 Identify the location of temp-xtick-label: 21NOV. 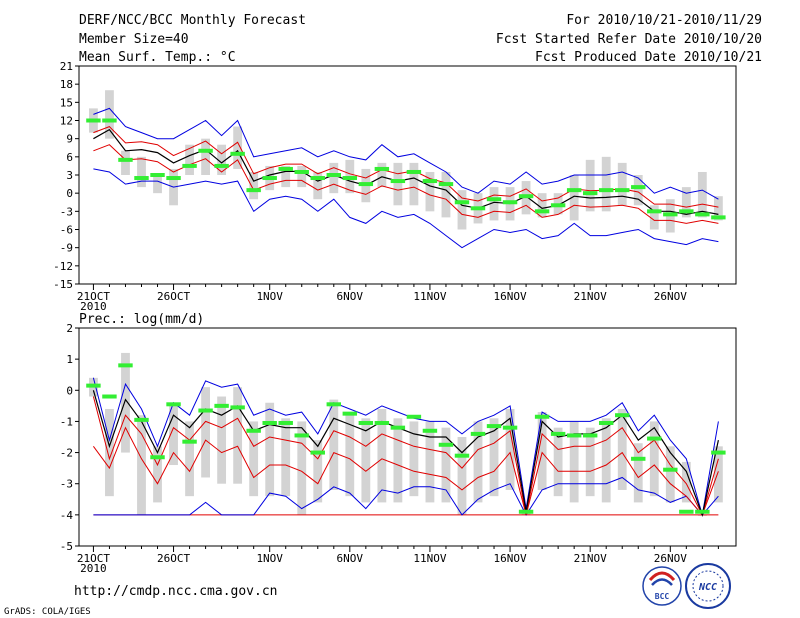
(590, 296).